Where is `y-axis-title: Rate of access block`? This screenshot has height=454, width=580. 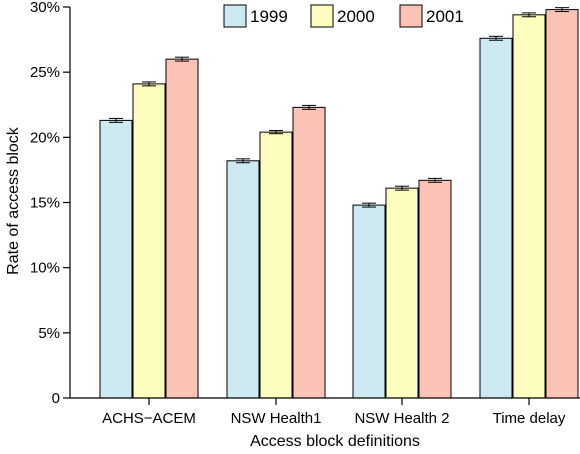 y-axis-title: Rate of access block is located at coordinates (13, 200).